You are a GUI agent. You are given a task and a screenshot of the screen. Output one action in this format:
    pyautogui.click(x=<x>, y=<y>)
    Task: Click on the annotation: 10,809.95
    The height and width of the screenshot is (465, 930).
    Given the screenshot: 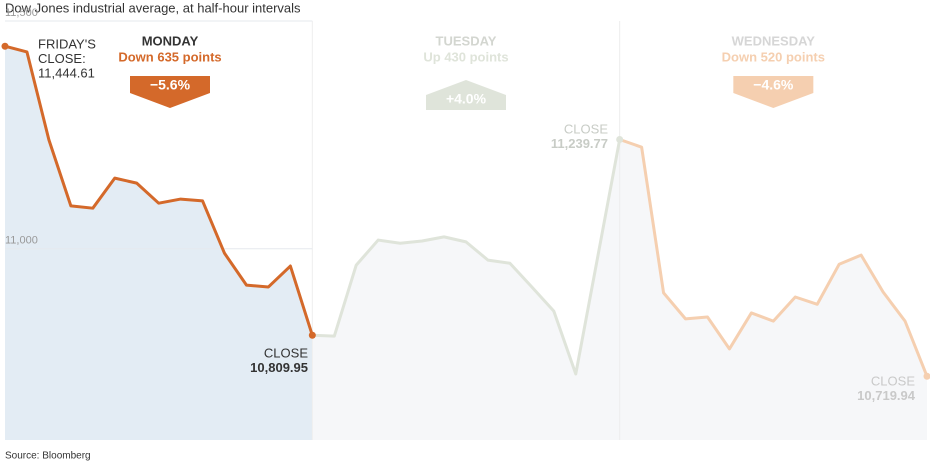 What is the action you would take?
    pyautogui.click(x=279, y=367)
    